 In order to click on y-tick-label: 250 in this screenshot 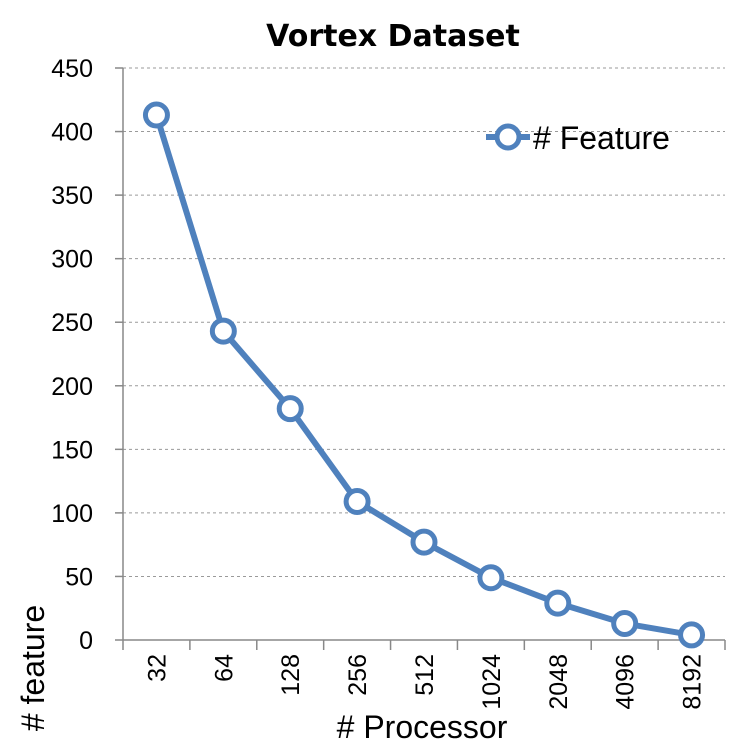, I will do `click(72, 323)`.